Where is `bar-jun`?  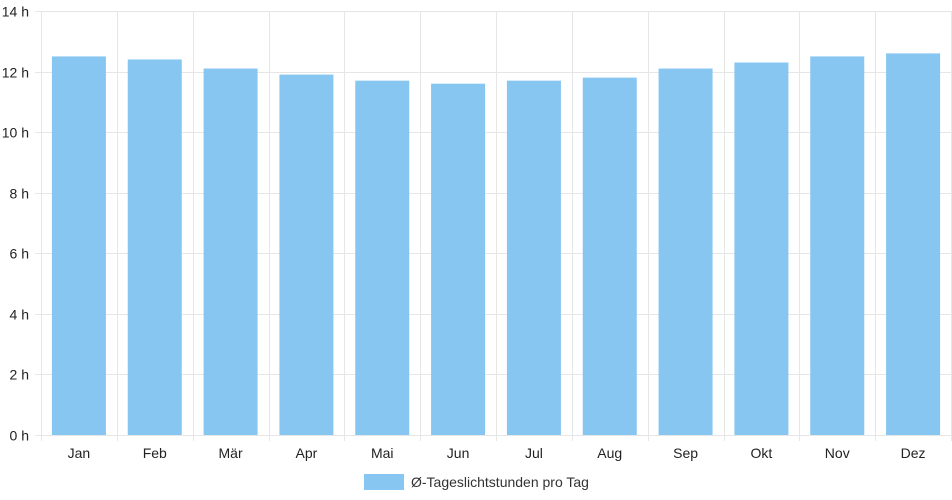 bar-jun is located at coordinates (458, 259).